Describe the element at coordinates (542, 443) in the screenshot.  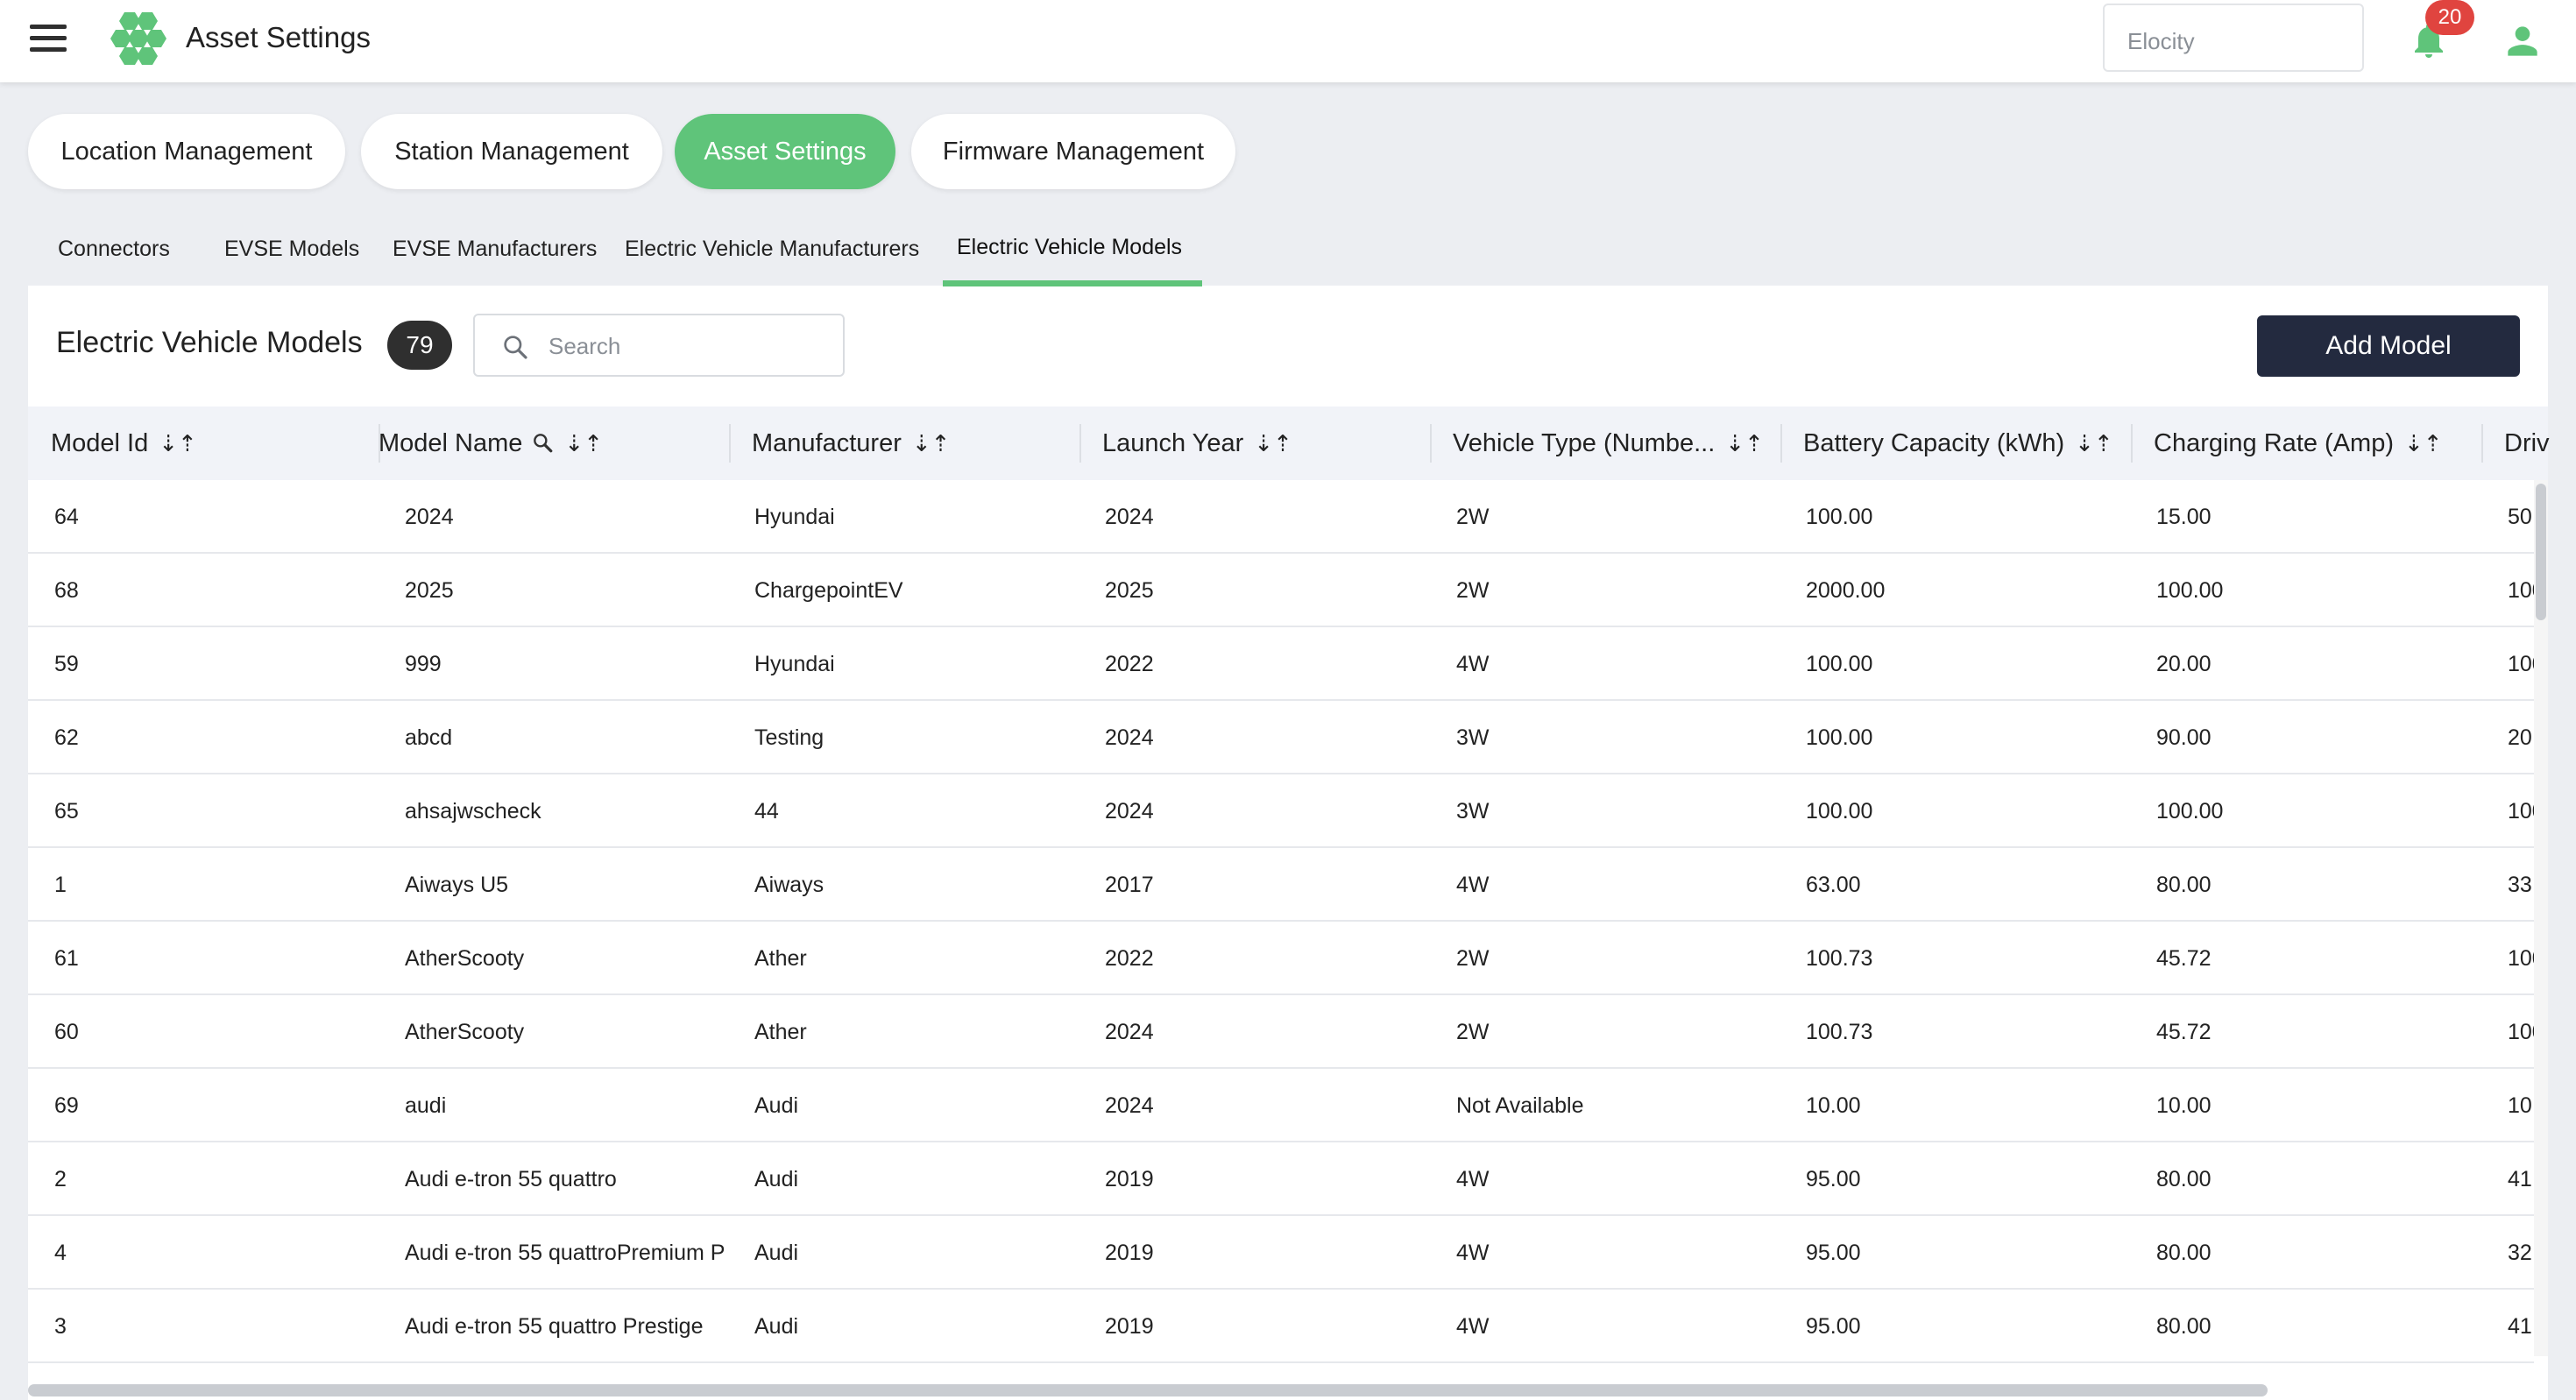
I see `column-search-icon` at that location.